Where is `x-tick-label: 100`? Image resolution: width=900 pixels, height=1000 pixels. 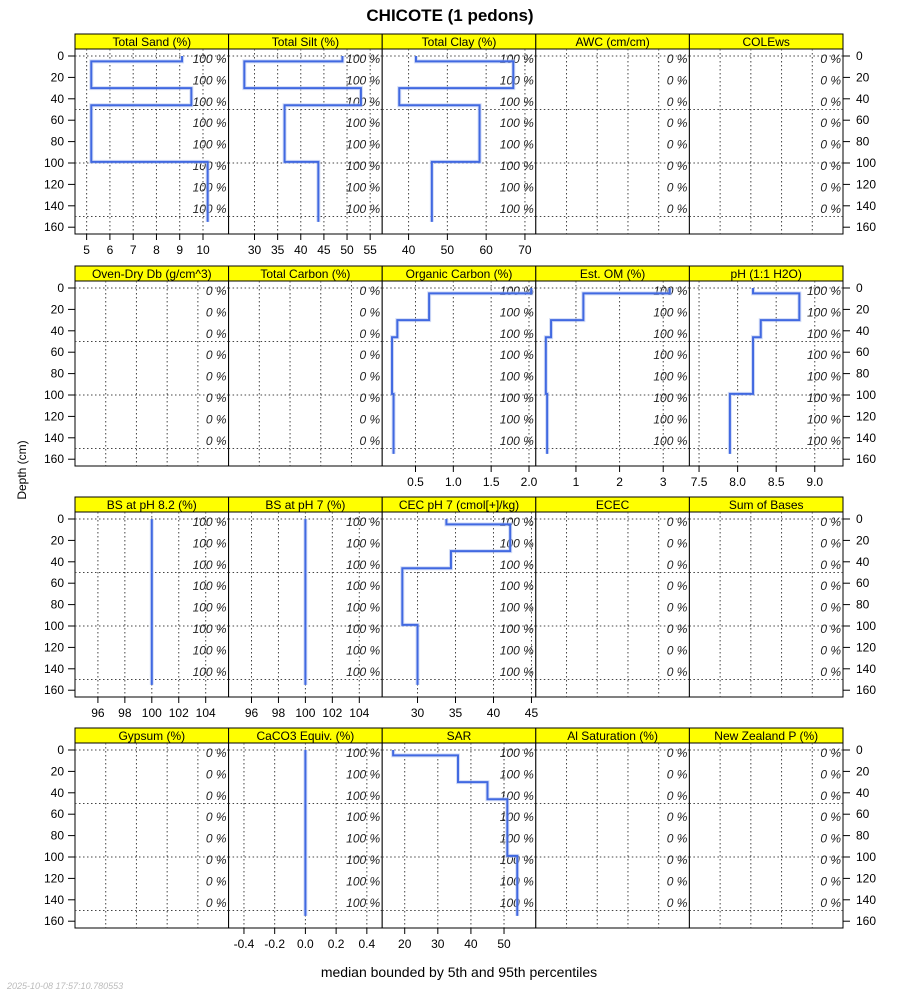 x-tick-label: 100 is located at coordinates (152, 713).